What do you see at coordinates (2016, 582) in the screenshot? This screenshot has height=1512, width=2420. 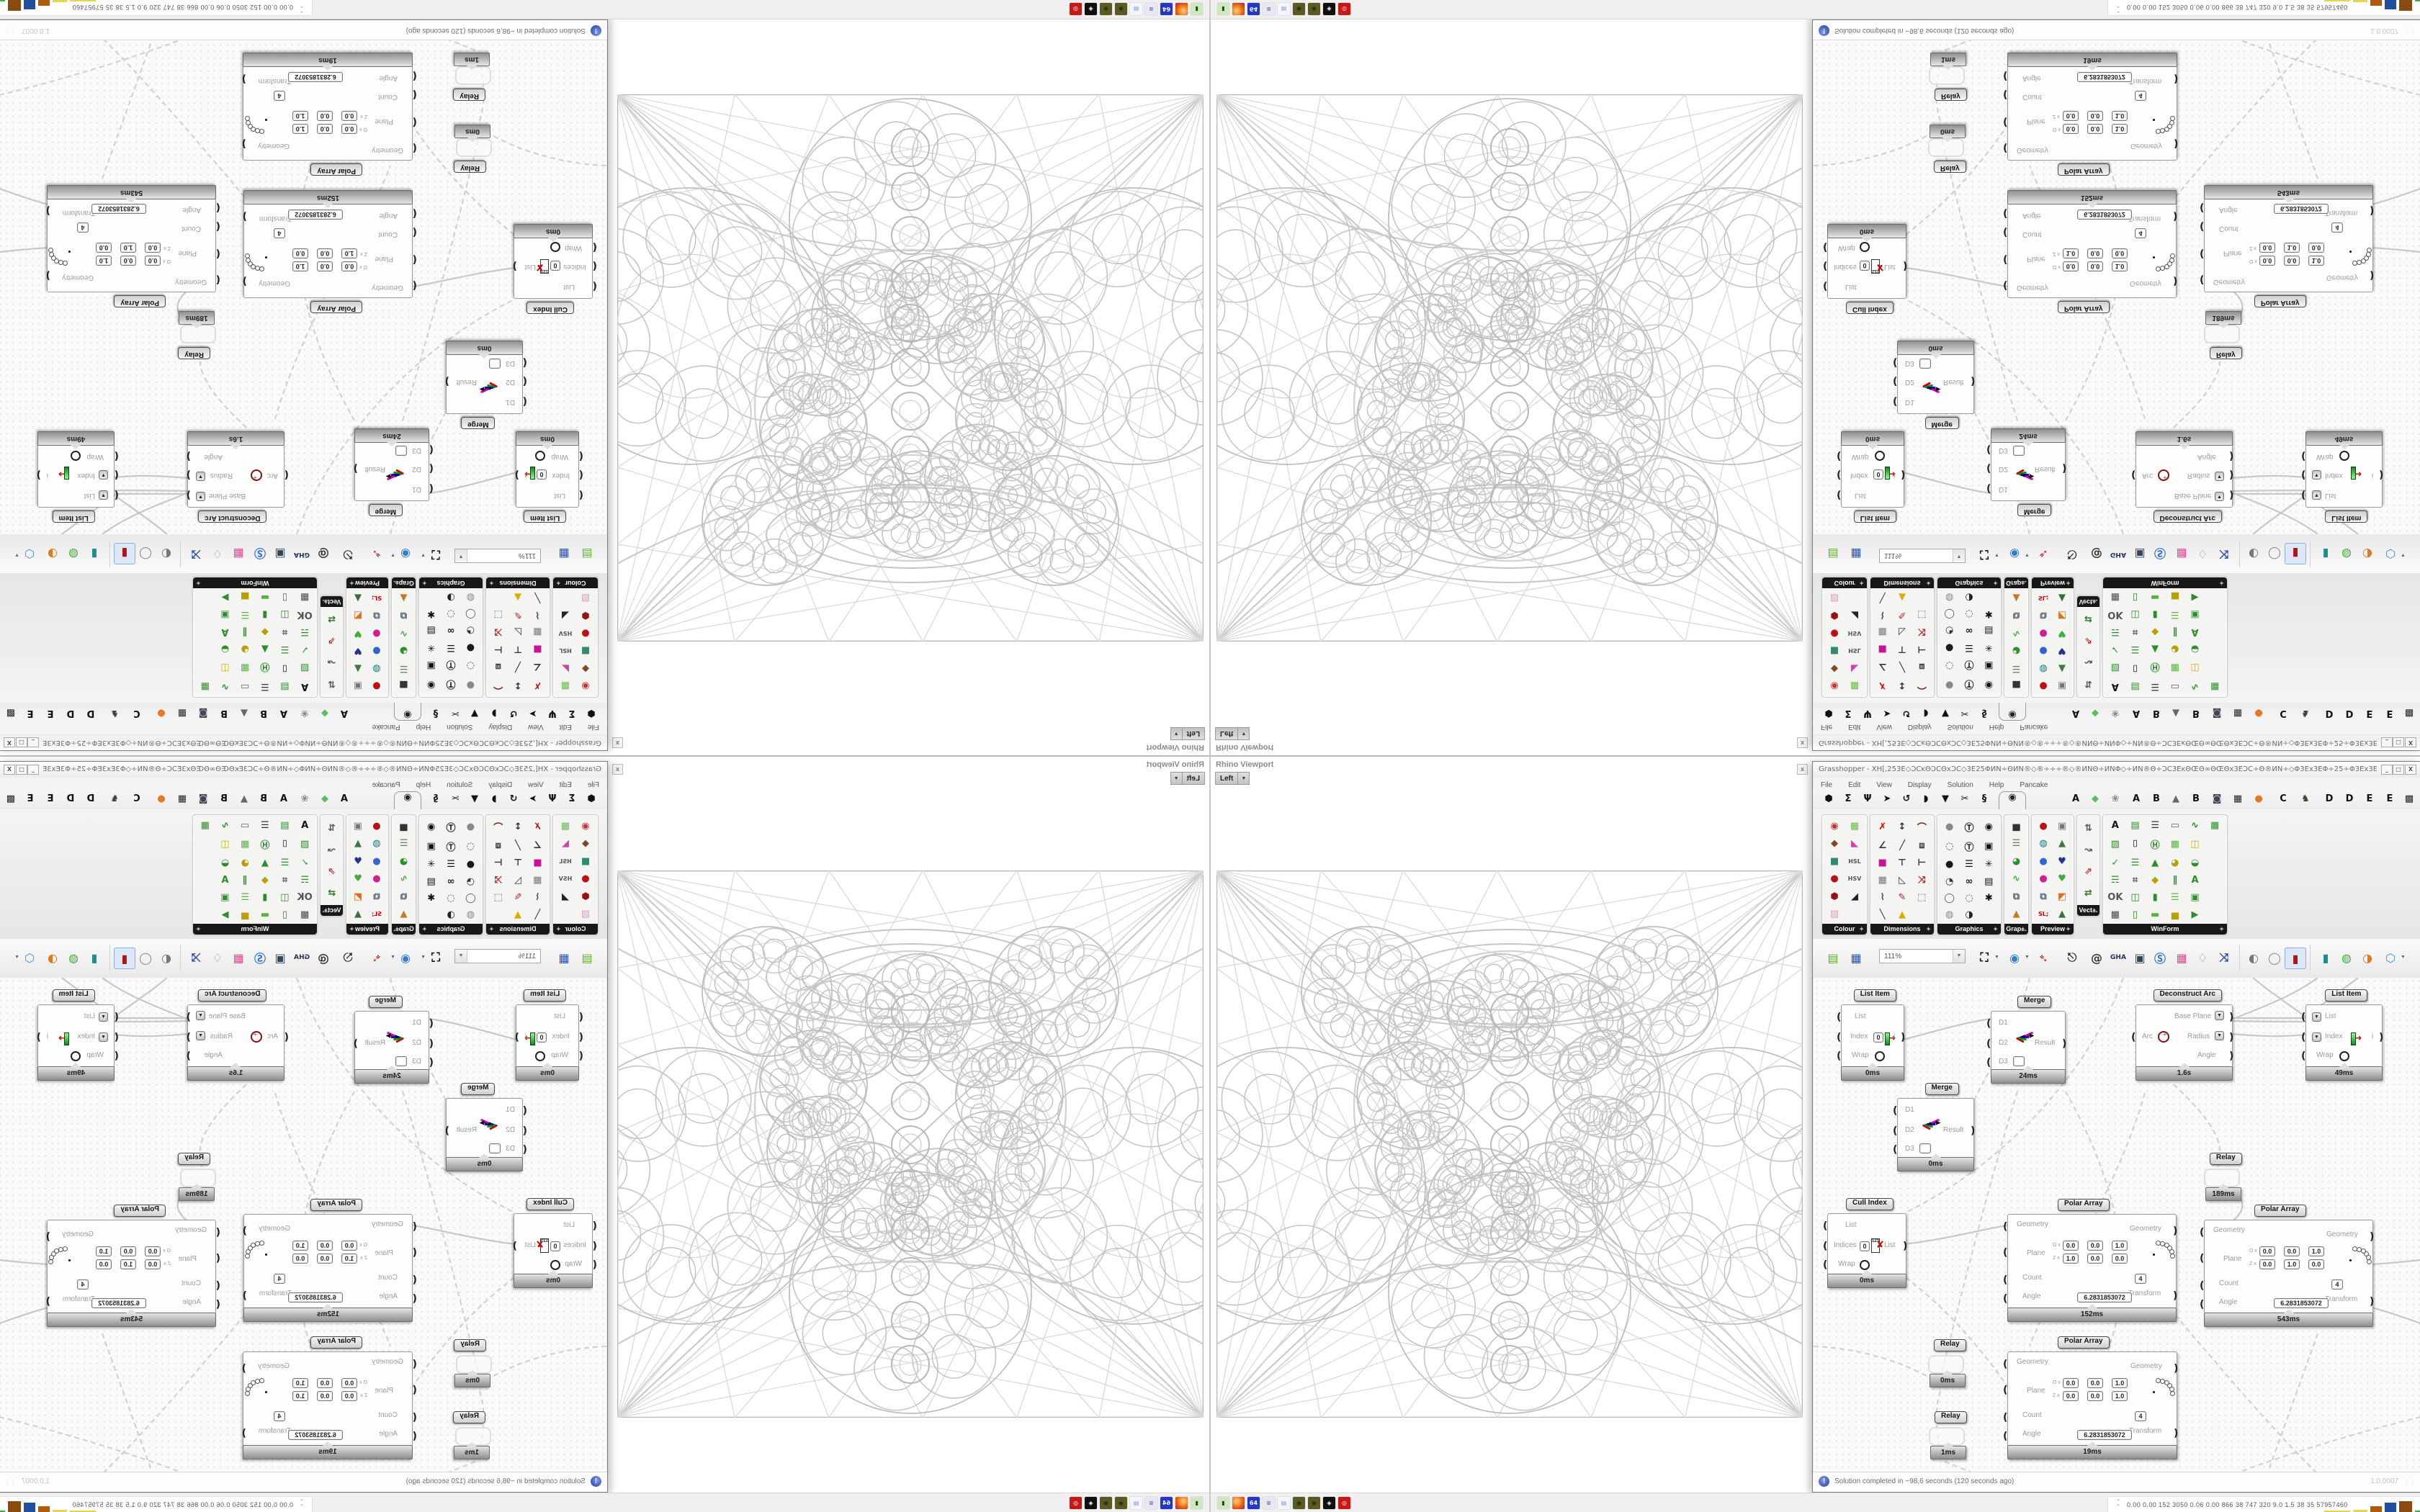 I see `ribbon-group-label: Grap... ✦` at bounding box center [2016, 582].